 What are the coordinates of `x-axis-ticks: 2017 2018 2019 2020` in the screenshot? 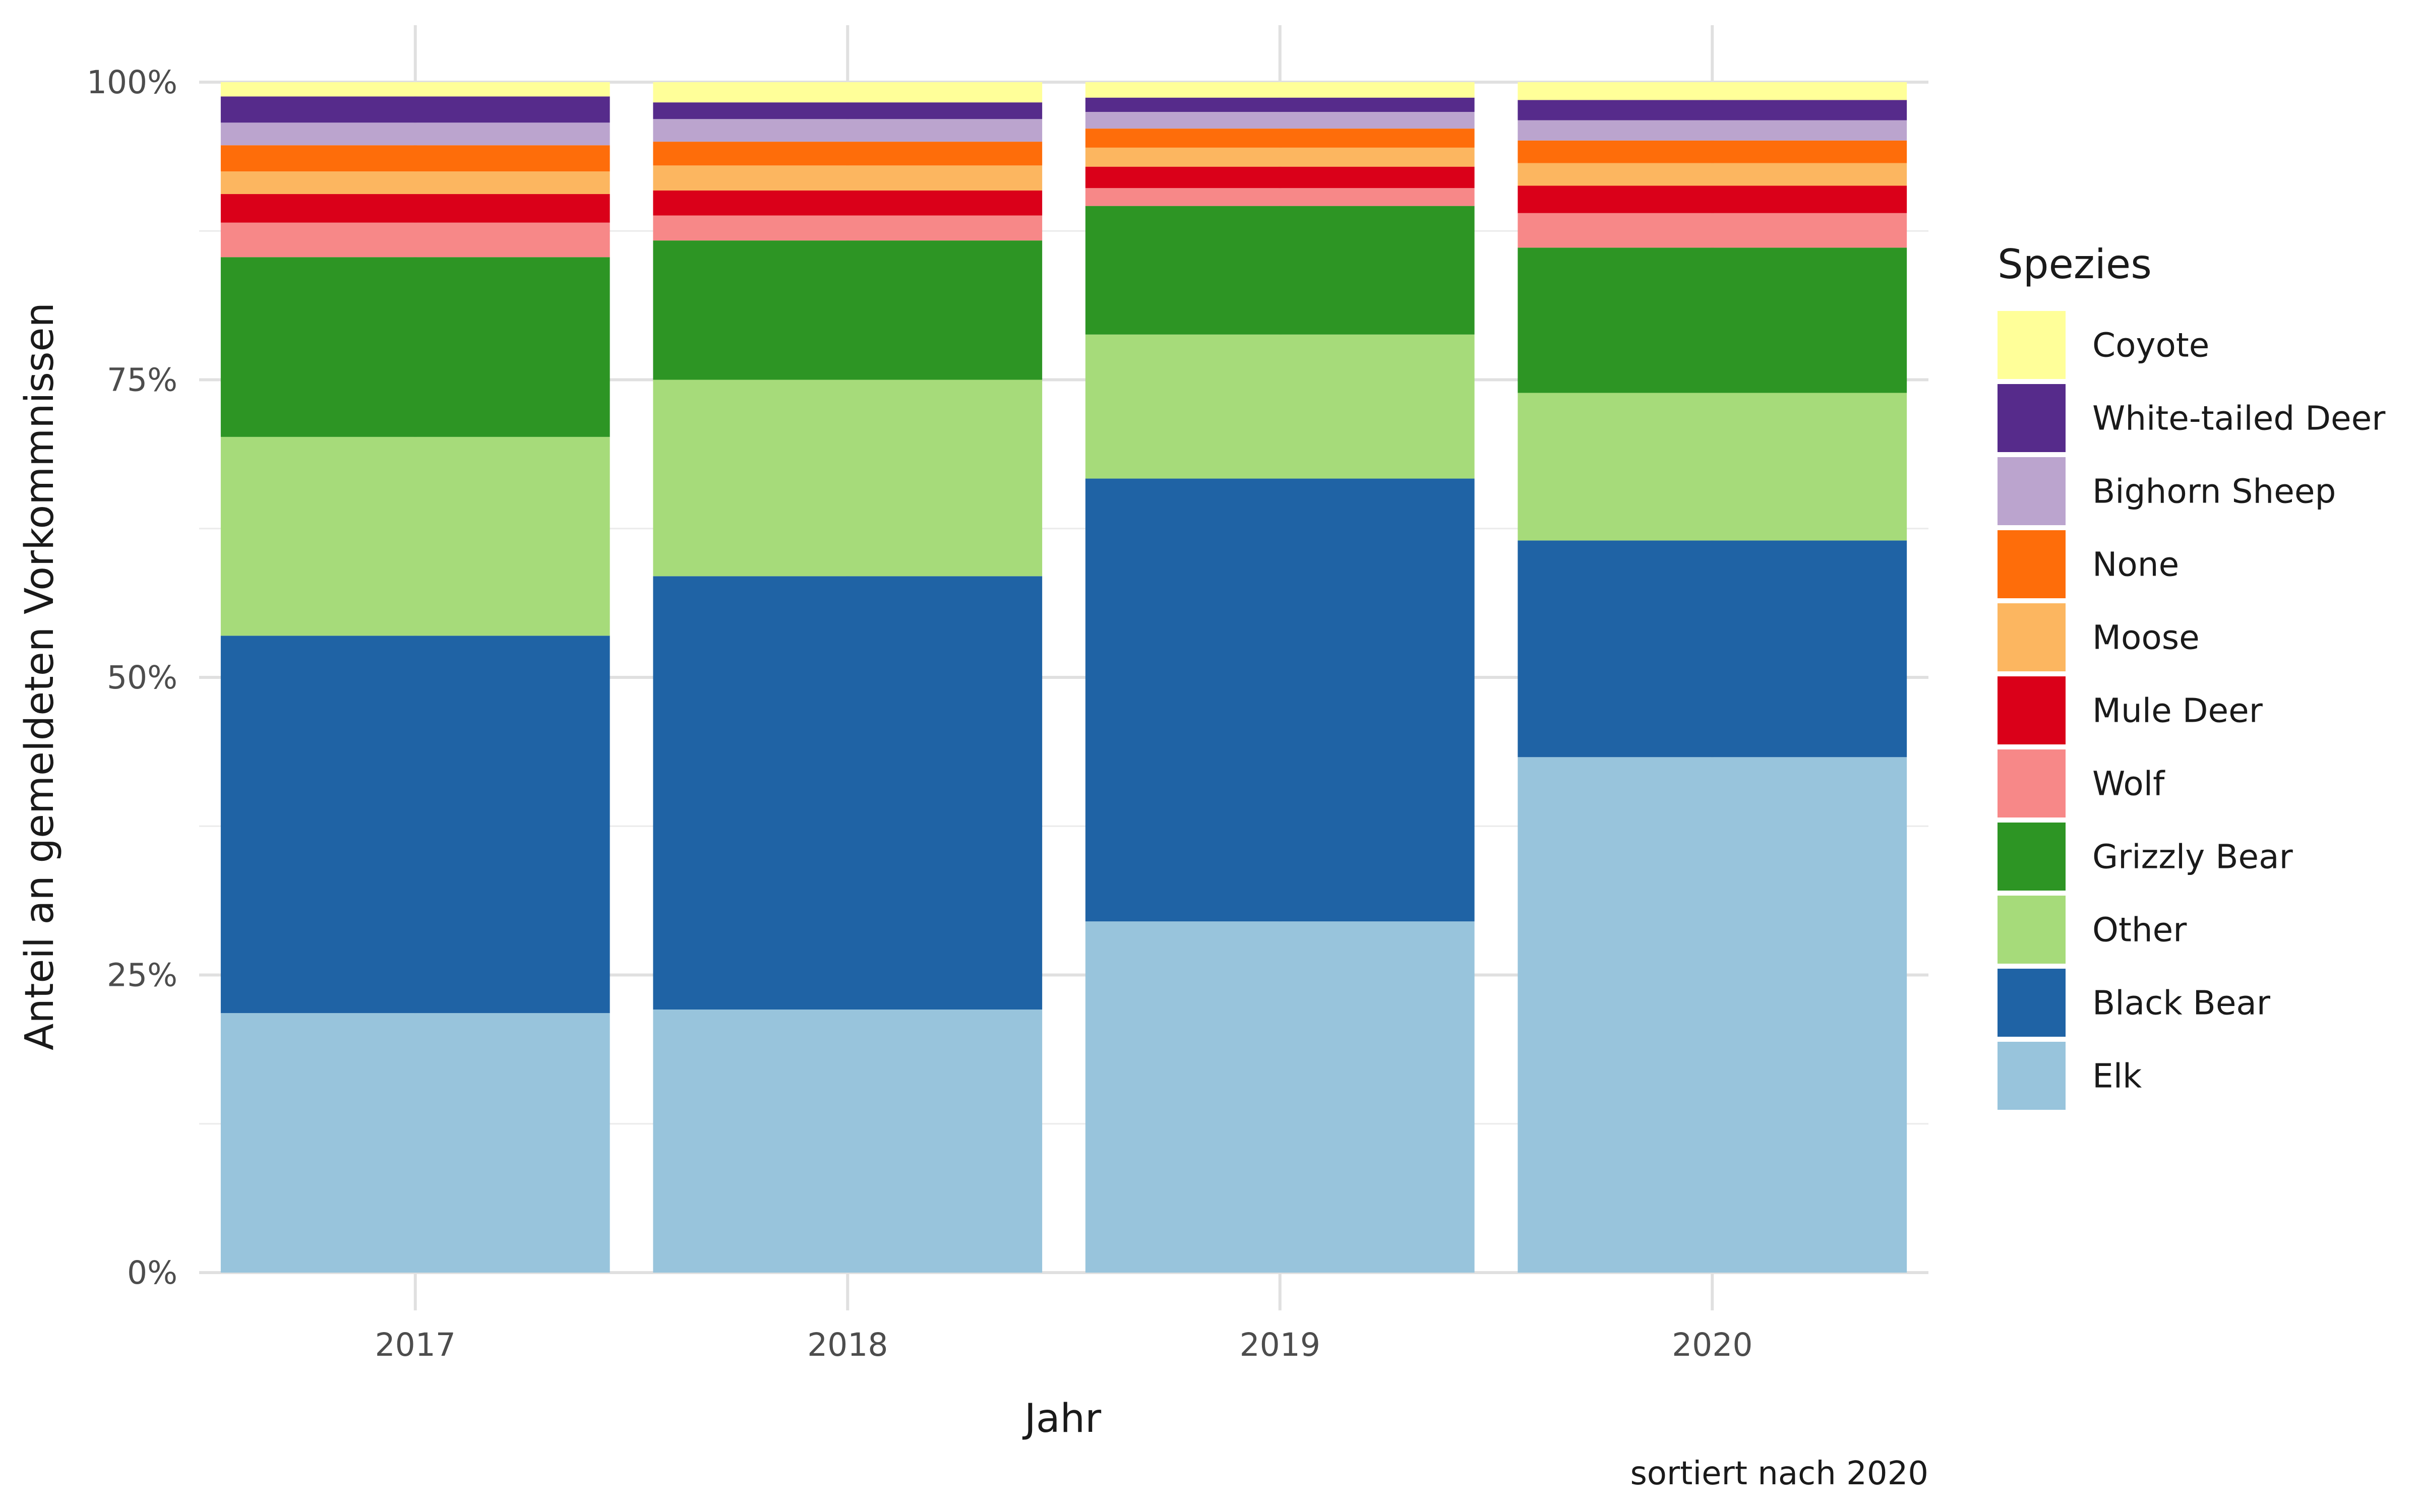 It's located at (1064, 1345).